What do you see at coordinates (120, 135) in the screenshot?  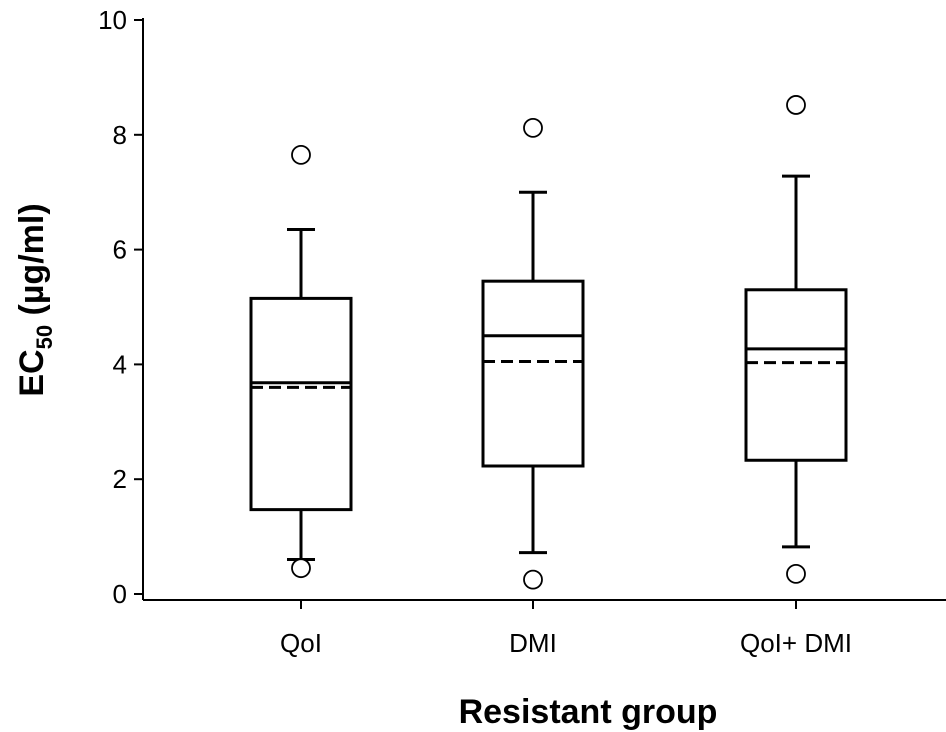 I see `y-tick-label: 8` at bounding box center [120, 135].